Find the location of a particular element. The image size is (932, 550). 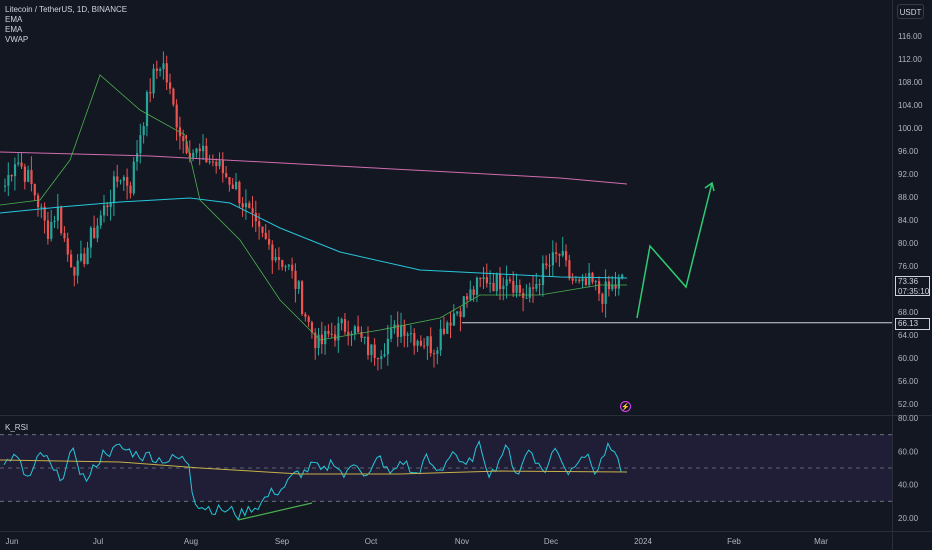

rsi-tick-label: 20.00 is located at coordinates (908, 518).